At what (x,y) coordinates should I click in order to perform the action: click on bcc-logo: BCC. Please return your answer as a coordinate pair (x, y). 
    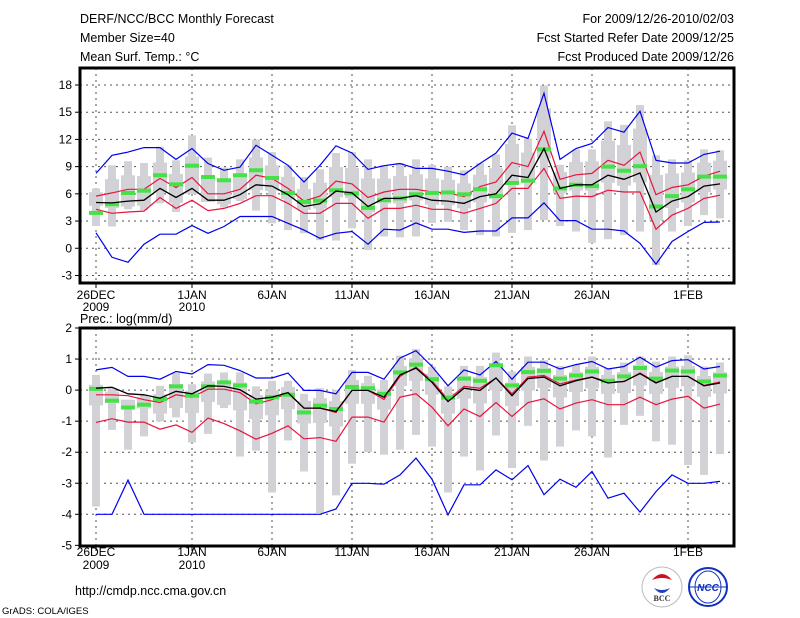
    Looking at the image, I should click on (662, 587).